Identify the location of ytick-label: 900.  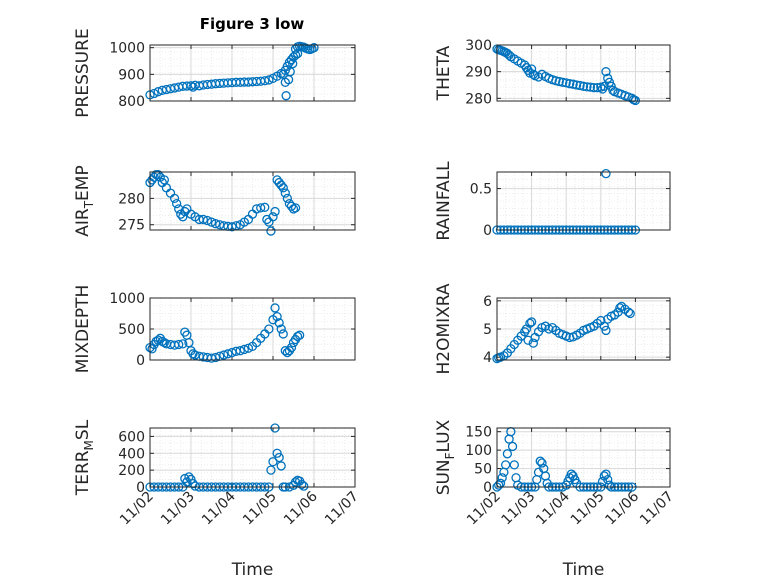
(131, 75).